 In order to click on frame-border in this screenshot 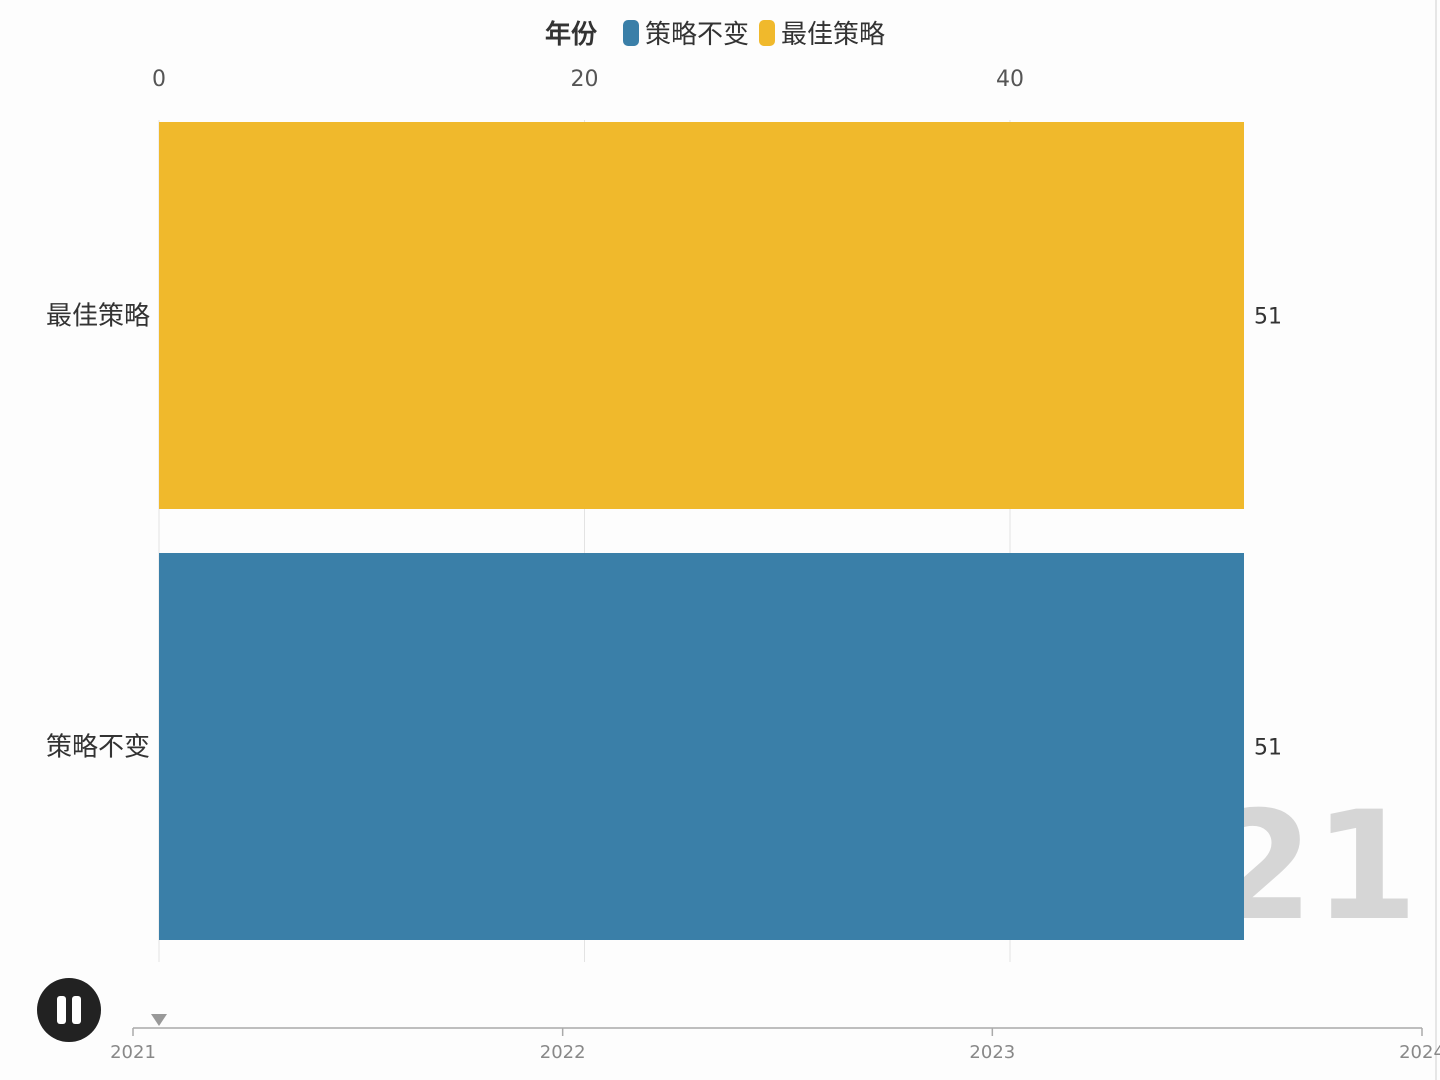, I will do `click(1436, 540)`.